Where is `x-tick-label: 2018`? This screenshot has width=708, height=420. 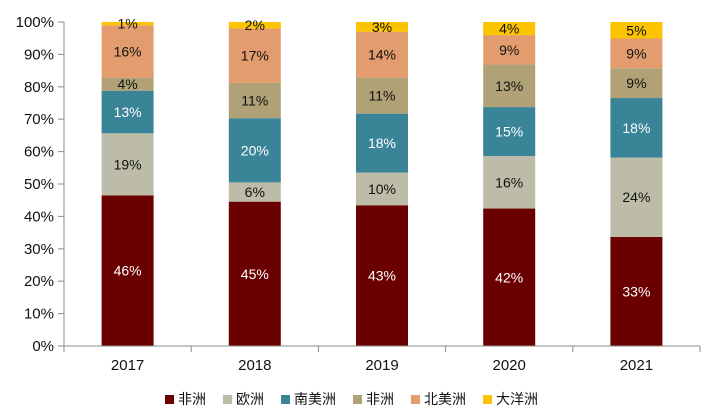 x-tick-label: 2018 is located at coordinates (254, 365).